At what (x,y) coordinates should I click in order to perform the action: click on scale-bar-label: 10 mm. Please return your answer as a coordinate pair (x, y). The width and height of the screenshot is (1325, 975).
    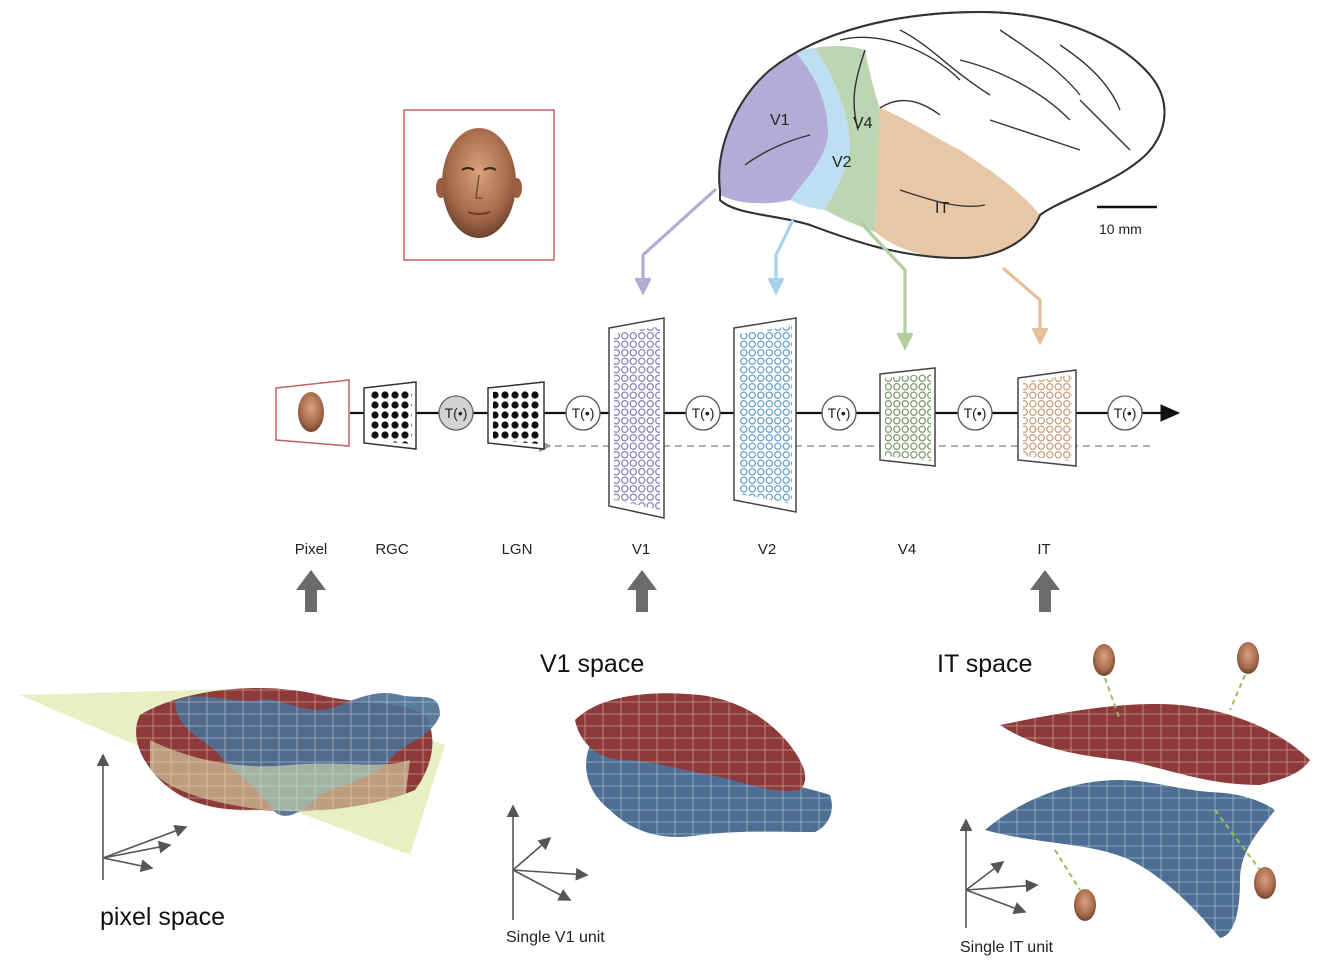
    Looking at the image, I should click on (1120, 229).